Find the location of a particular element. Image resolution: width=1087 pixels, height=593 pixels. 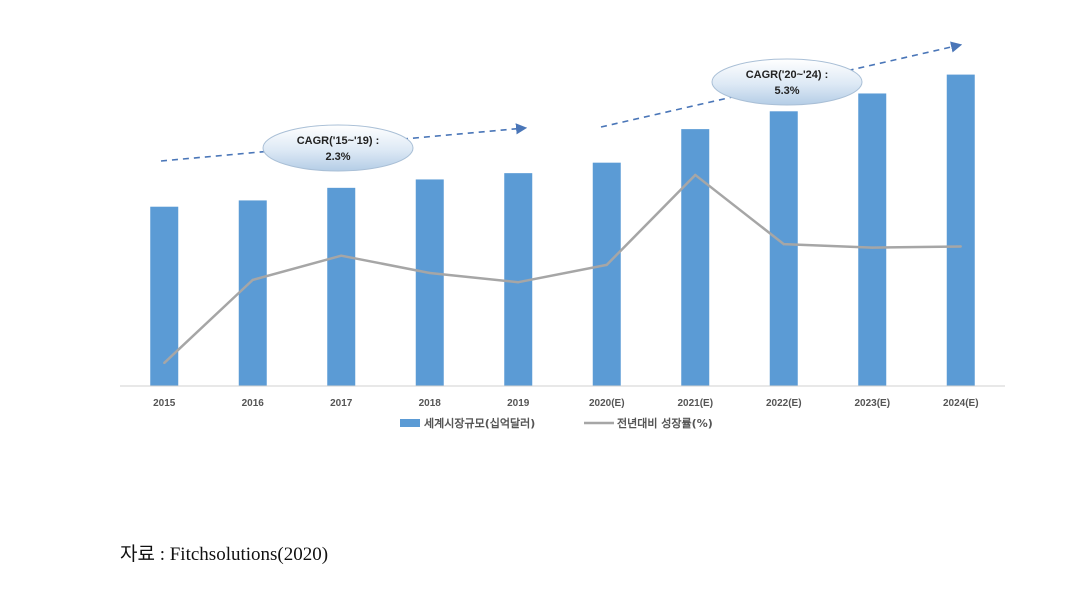

x-tick-label: 2024(E) is located at coordinates (961, 403).